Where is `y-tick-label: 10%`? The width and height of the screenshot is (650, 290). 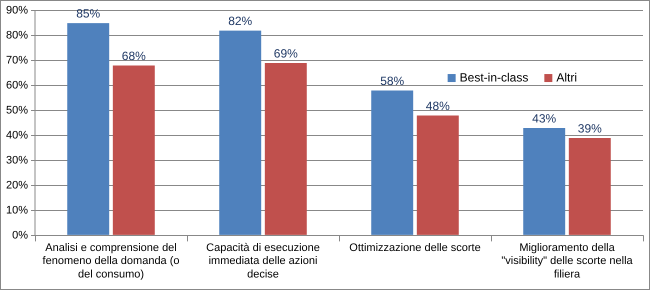
y-tick-label: 10% is located at coordinates (17, 210).